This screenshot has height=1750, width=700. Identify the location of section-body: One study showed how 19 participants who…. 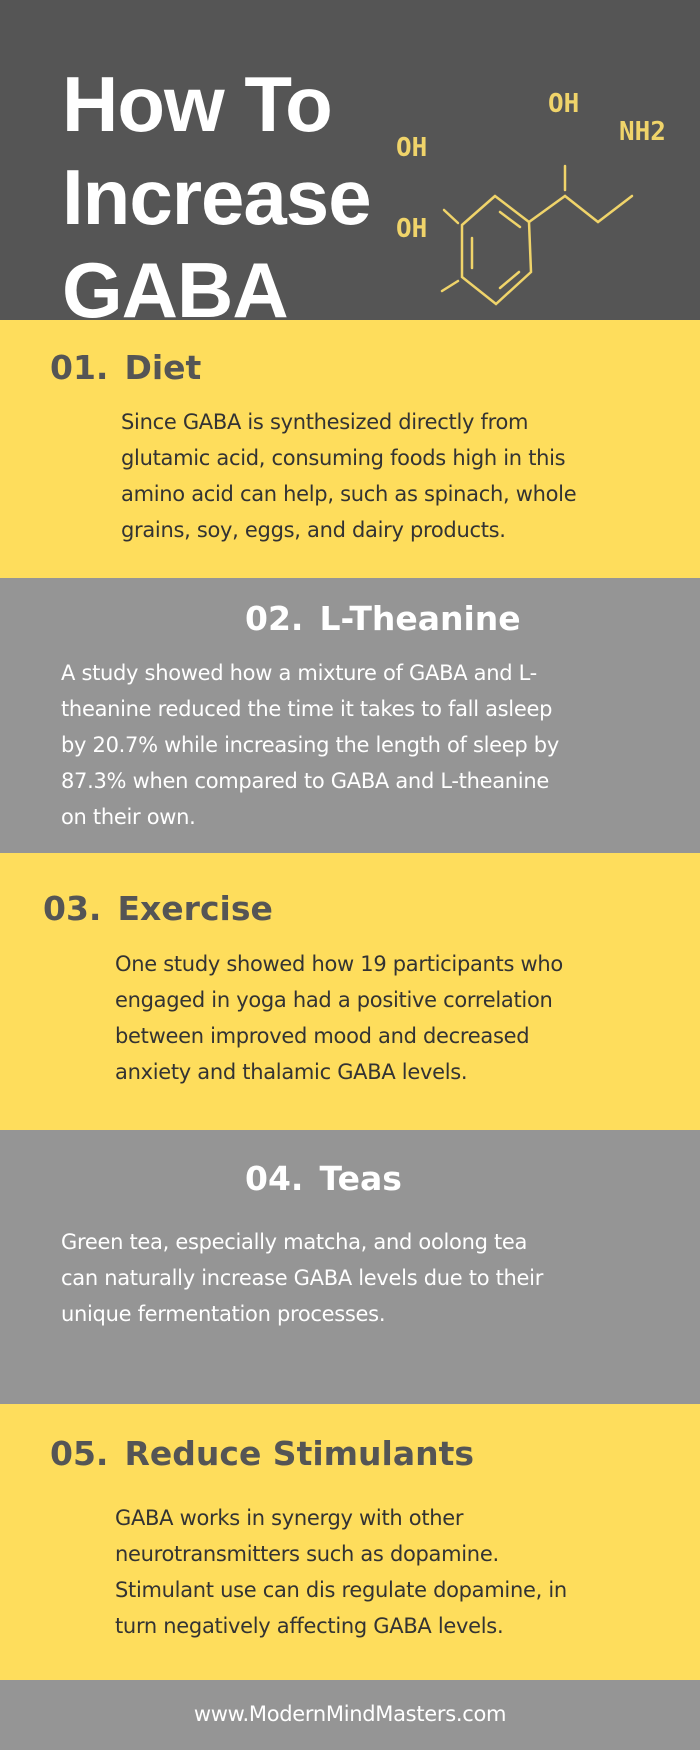
(339, 1018).